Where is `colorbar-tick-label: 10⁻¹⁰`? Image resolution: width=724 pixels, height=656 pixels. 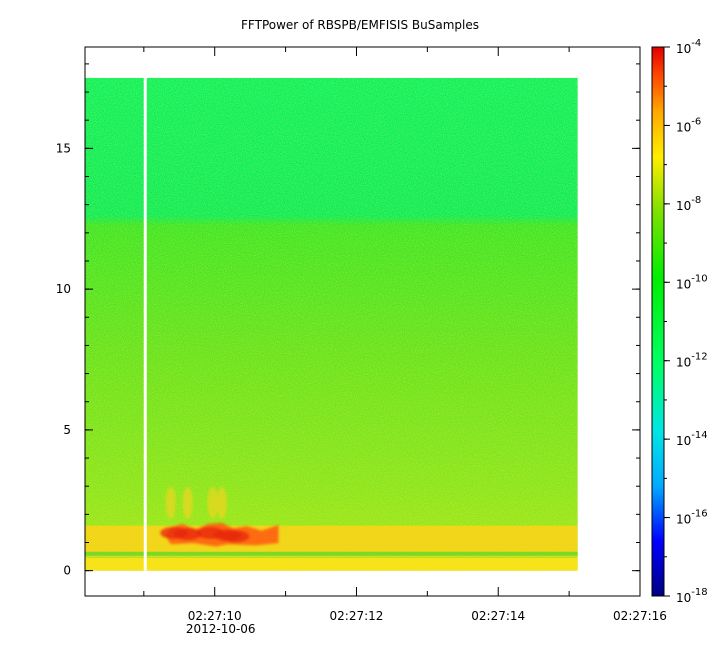
colorbar-tick-label: 10⁻¹⁰ is located at coordinates (692, 282).